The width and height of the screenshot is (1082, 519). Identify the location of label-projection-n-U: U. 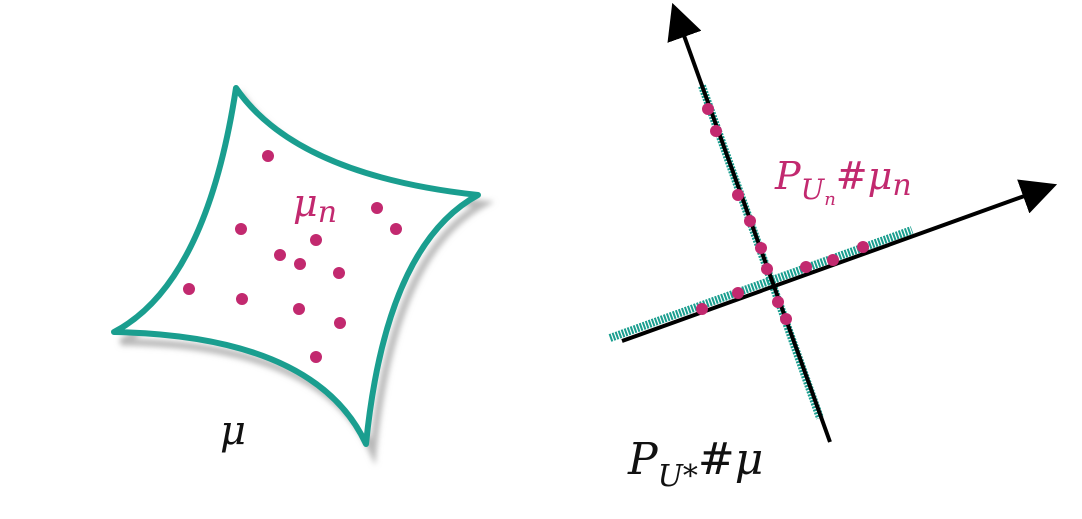
(813, 189).